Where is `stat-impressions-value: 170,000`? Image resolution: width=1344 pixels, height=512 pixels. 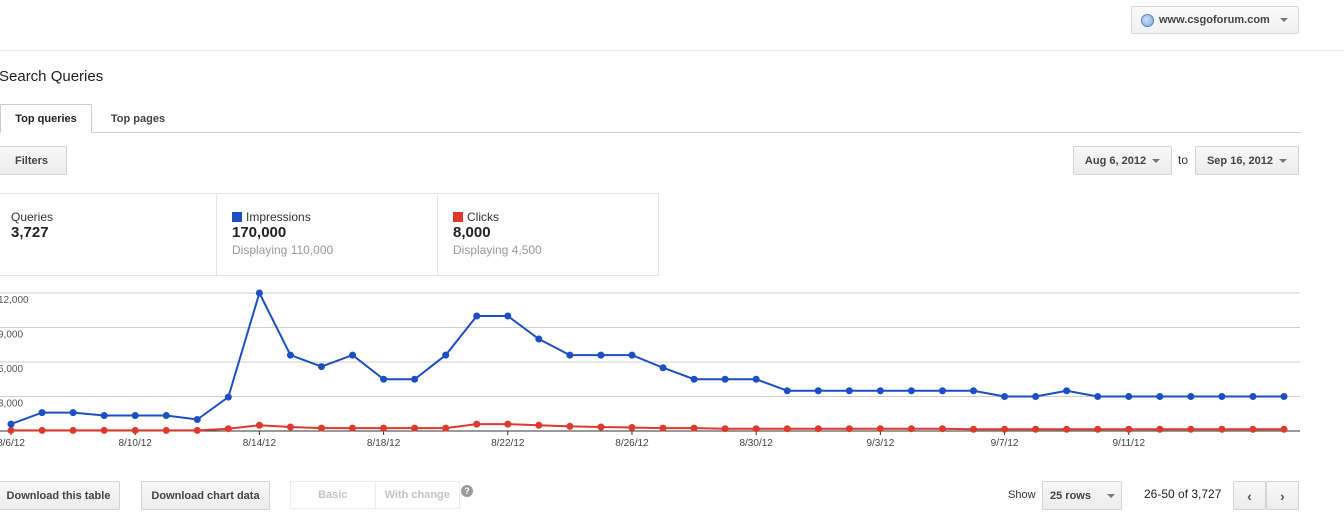
stat-impressions-value: 170,000 is located at coordinates (259, 232).